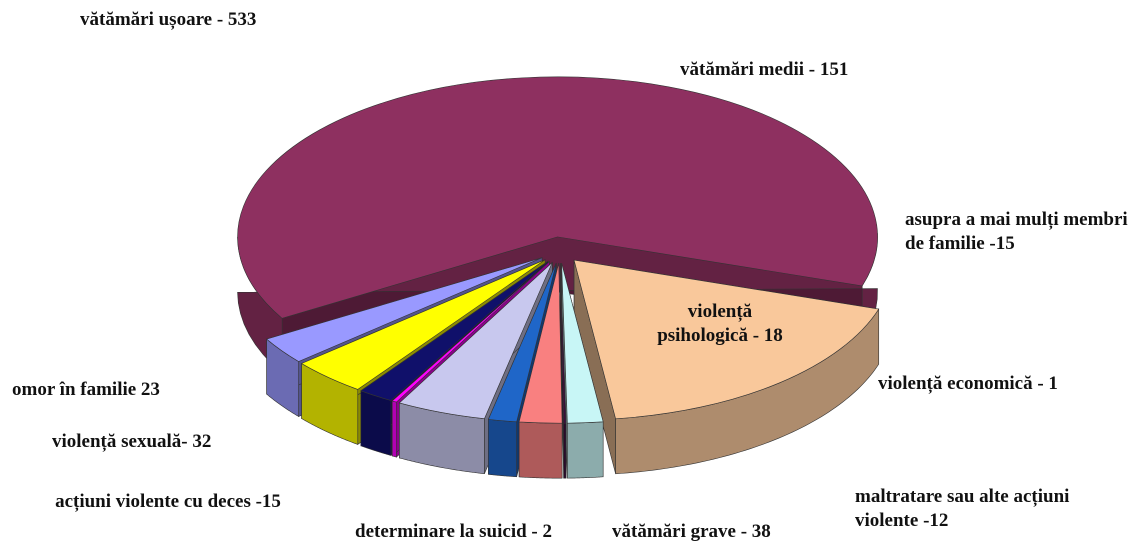  I want to click on slice-label: maltratare sau alte acțiuni violente -12, so click(962, 508).